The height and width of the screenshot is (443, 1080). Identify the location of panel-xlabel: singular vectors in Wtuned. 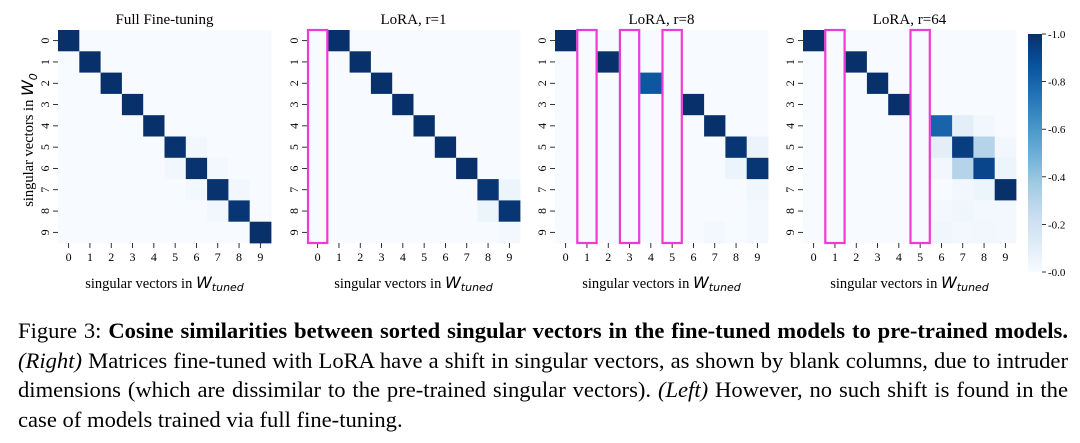
(414, 283).